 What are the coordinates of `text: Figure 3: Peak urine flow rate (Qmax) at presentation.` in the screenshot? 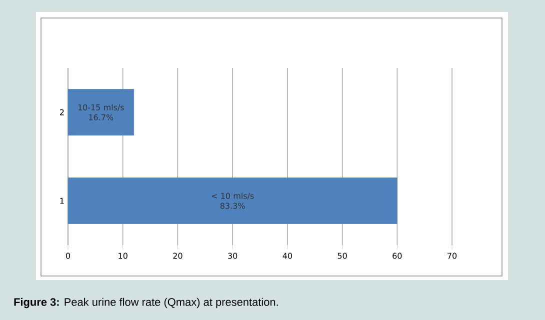 It's located at (146, 303).